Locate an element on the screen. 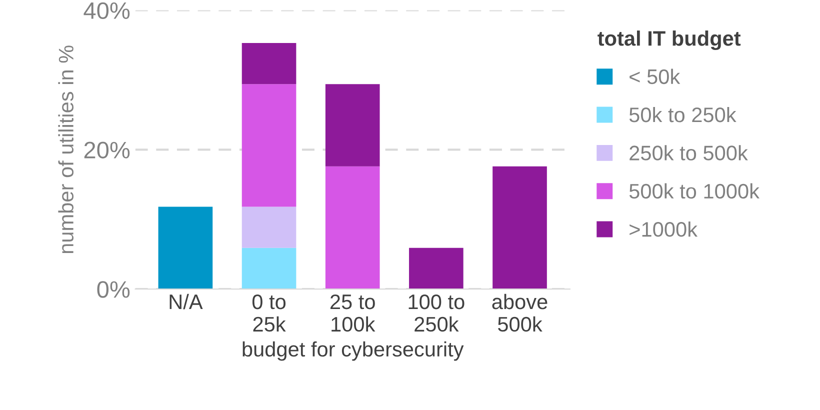 The image size is (820, 410). legend-label: 500k to 1000k is located at coordinates (694, 191).